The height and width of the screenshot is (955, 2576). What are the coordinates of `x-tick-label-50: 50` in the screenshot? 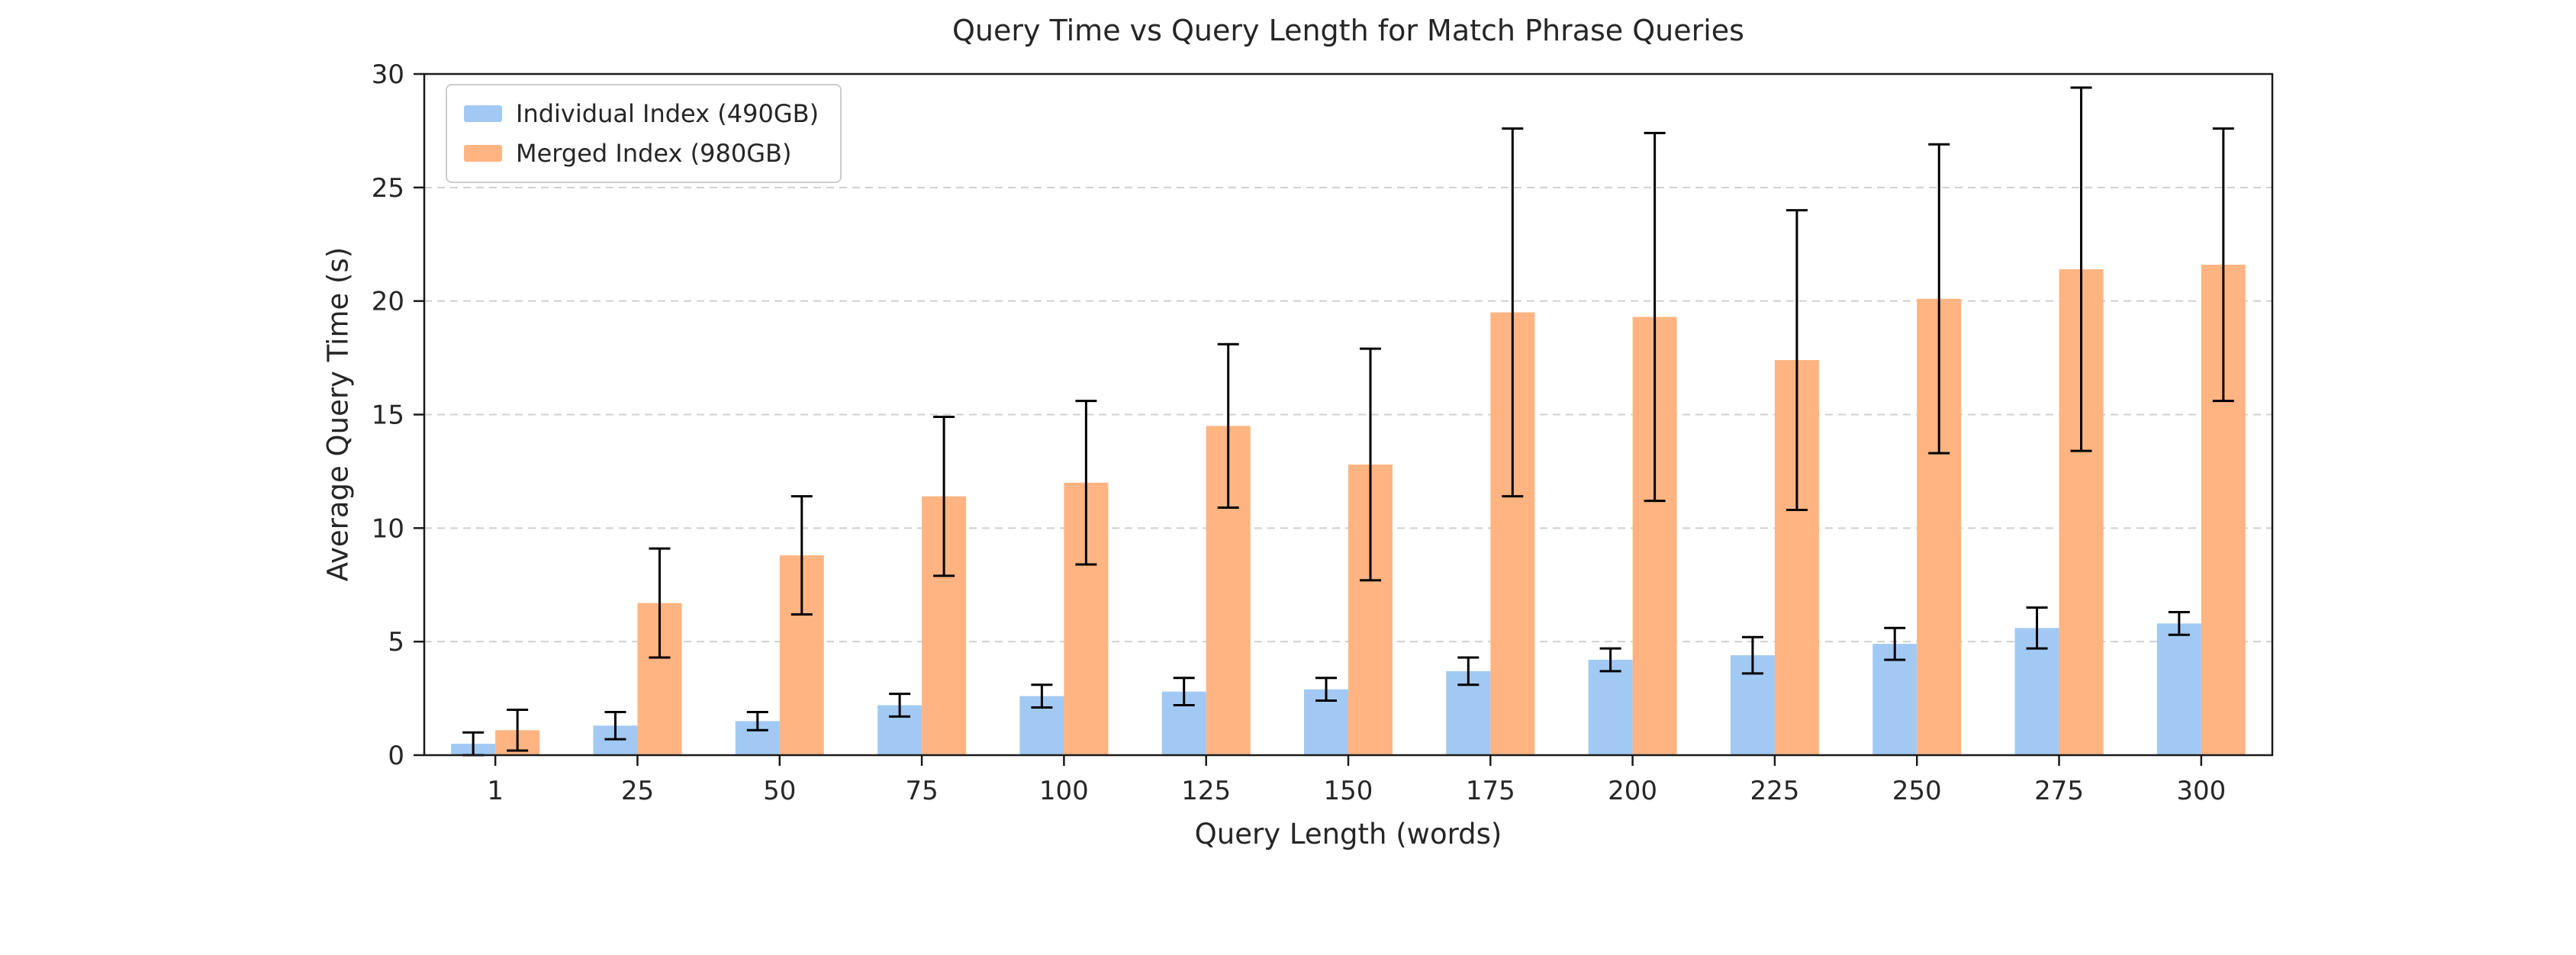 It's located at (779, 791).